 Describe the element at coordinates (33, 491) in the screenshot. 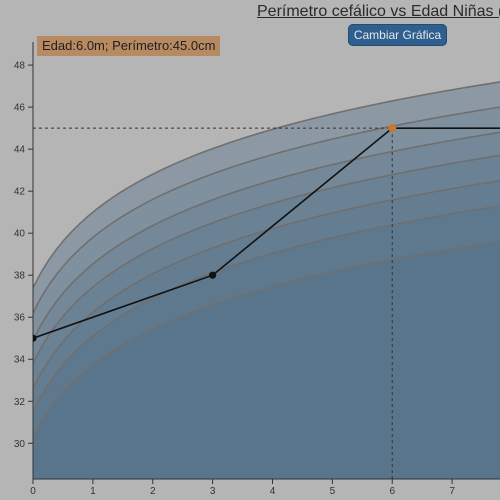

I see `x-tick-label: 0` at that location.